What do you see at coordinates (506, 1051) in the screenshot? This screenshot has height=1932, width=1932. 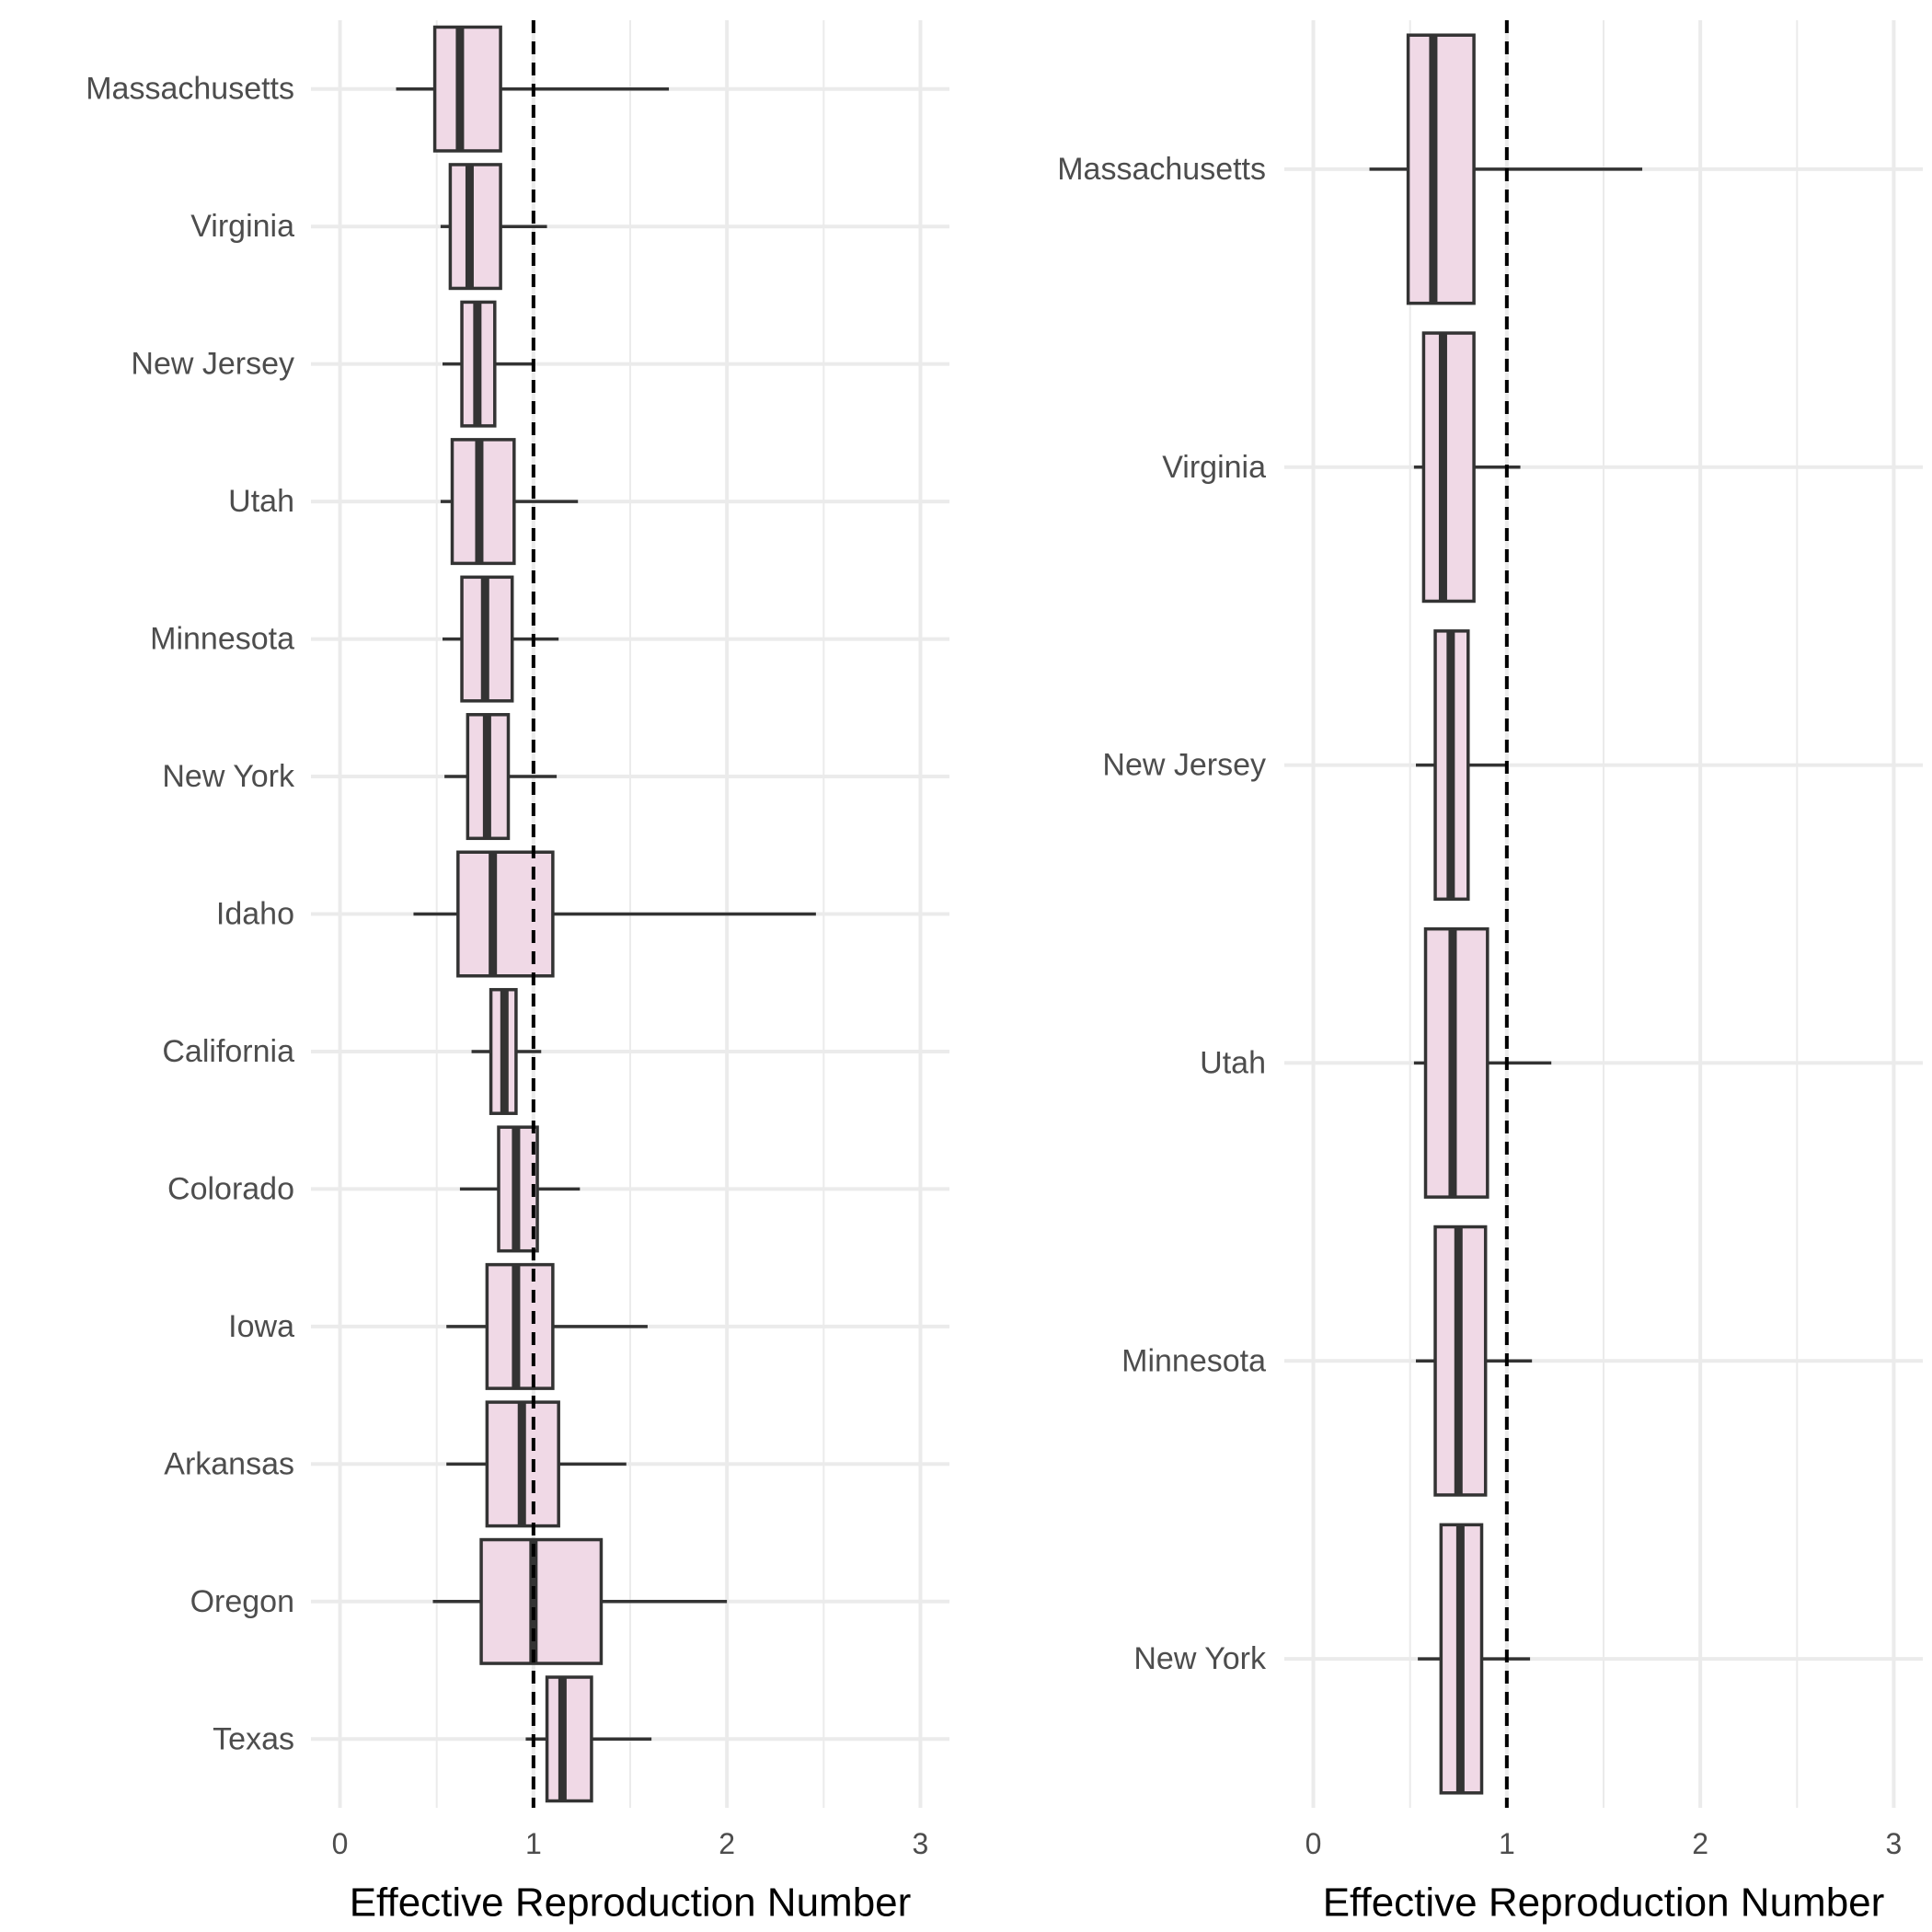 I see `box-california` at bounding box center [506, 1051].